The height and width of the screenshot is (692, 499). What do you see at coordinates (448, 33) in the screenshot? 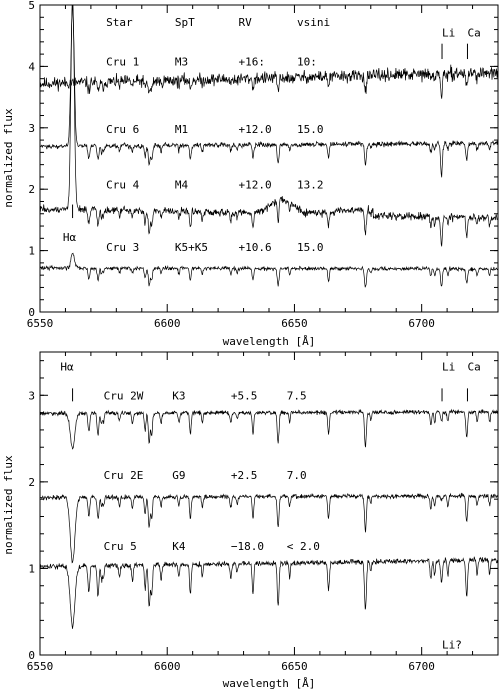
I see `top-line-id-label: Li` at bounding box center [448, 33].